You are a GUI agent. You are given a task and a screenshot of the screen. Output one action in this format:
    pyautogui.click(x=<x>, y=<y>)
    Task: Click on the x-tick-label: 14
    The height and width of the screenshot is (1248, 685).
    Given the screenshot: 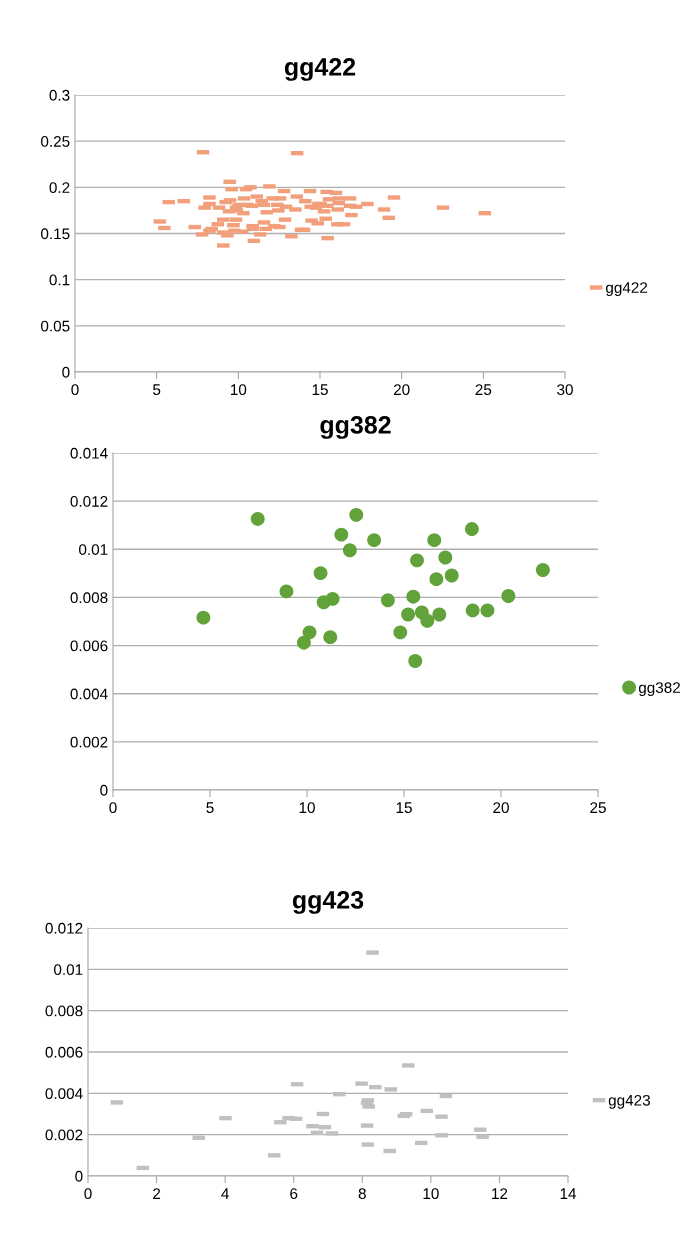 What is the action you would take?
    pyautogui.click(x=568, y=1193)
    